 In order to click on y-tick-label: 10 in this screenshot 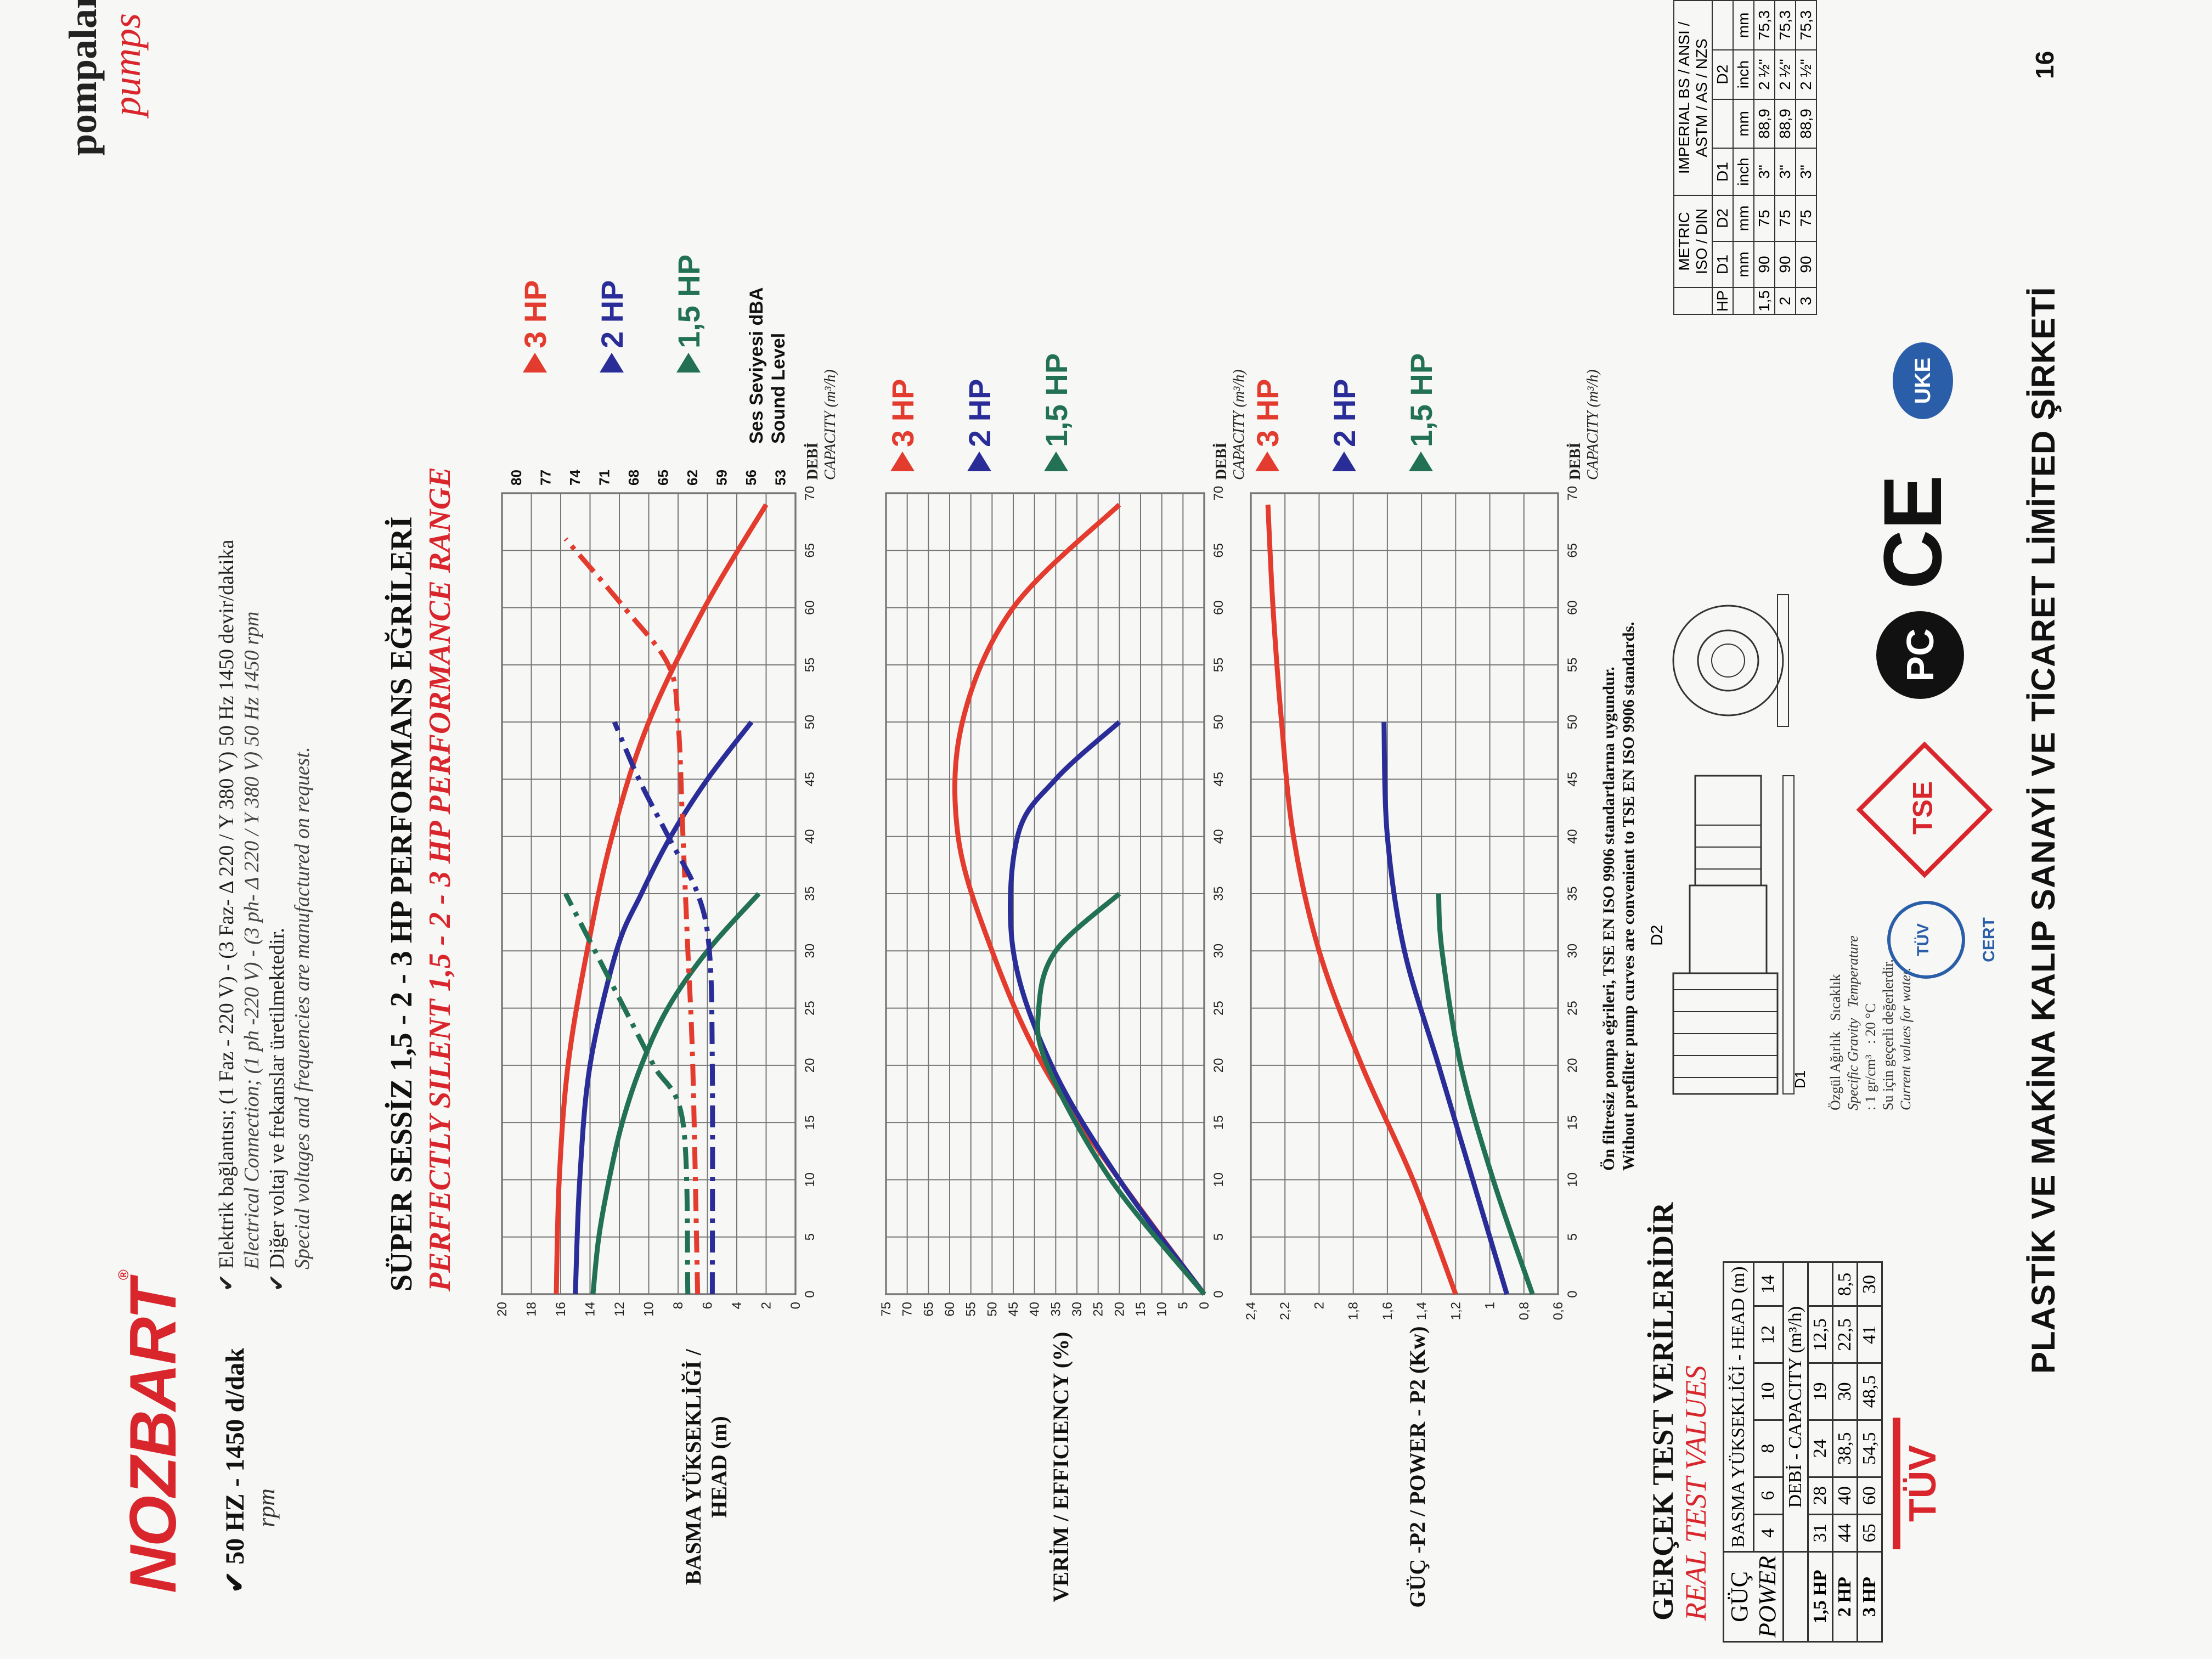, I will do `click(1163, 1310)`.